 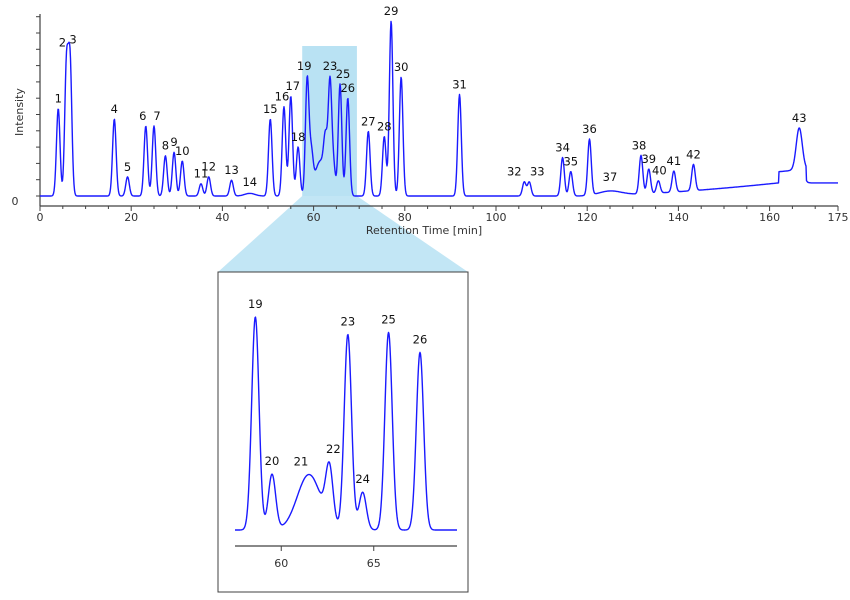 What do you see at coordinates (165, 146) in the screenshot?
I see `peak-label: 8` at bounding box center [165, 146].